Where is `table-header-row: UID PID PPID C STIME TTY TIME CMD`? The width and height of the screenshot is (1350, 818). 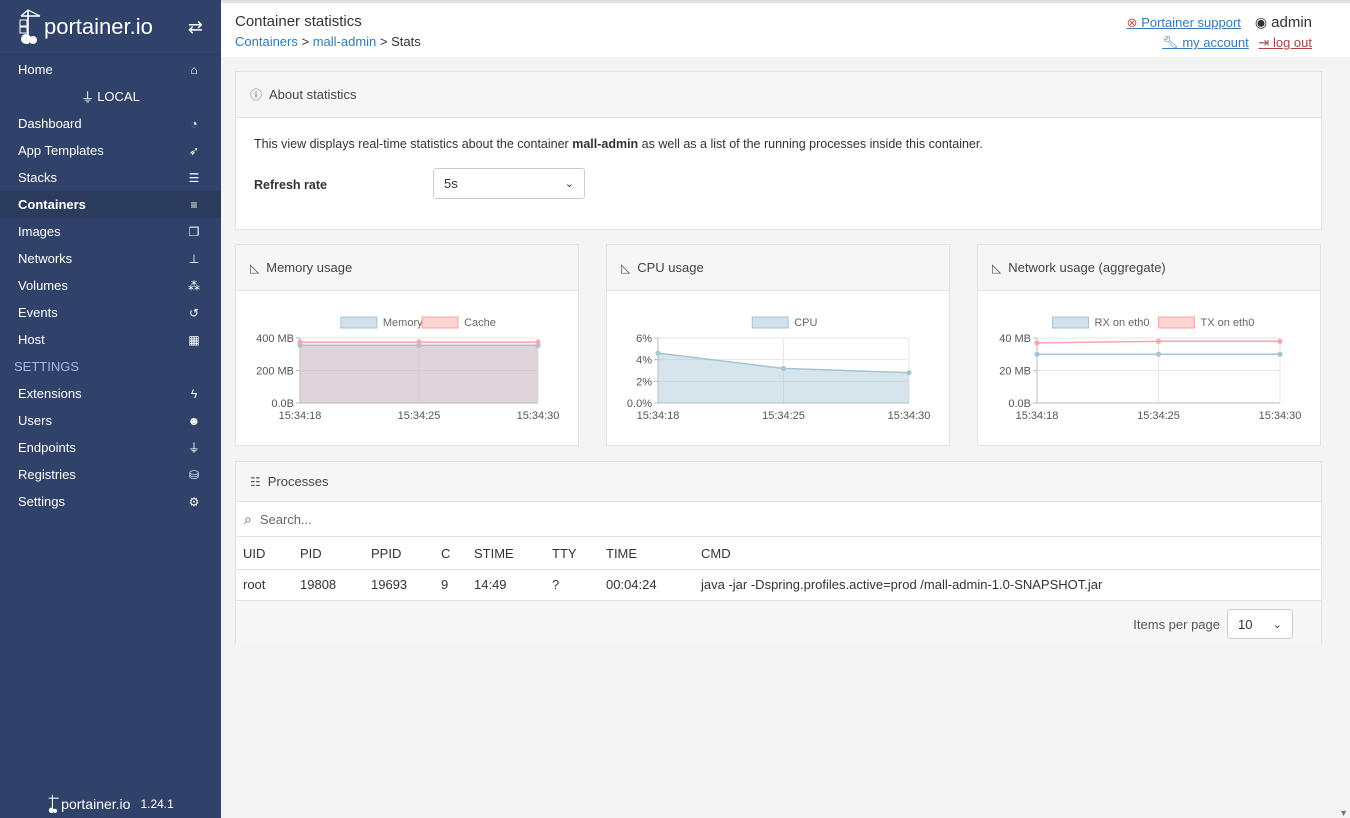 table-header-row: UID PID PPID C STIME TTY TIME CMD is located at coordinates (778, 554).